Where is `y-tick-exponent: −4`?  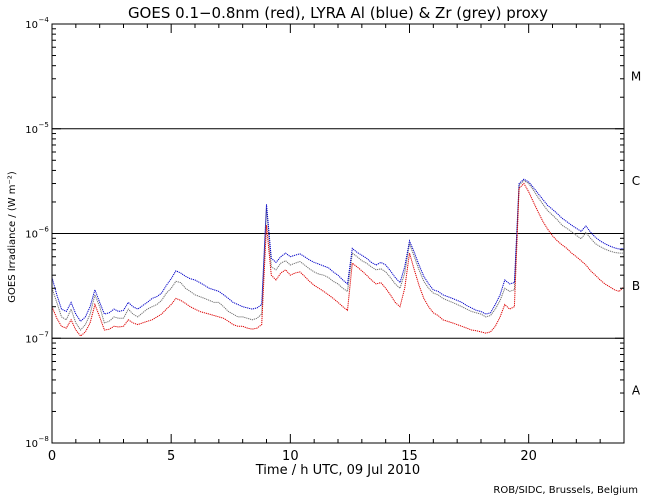 y-tick-exponent: −4 is located at coordinates (44, 20).